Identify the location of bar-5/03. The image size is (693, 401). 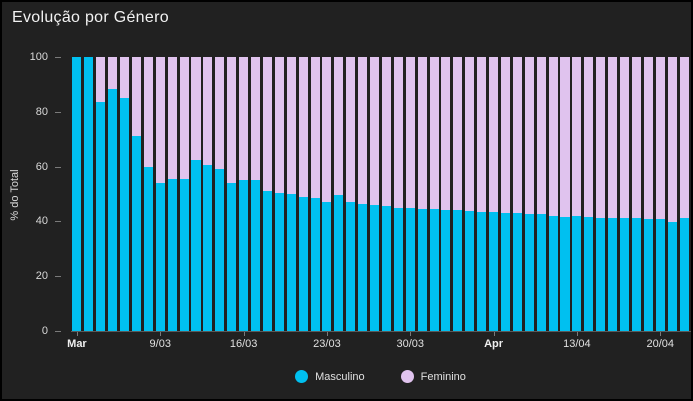
(113, 194).